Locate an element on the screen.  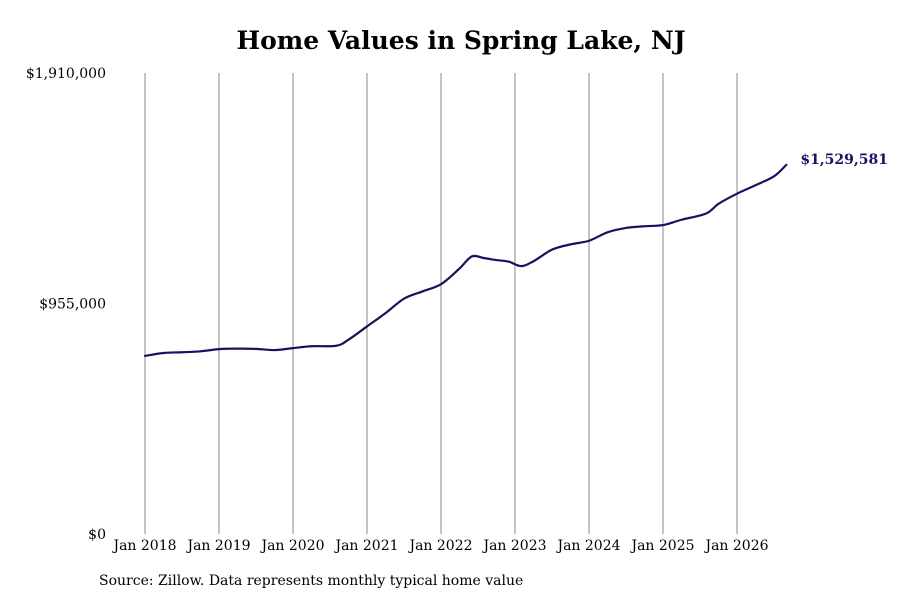
end-value-label: $1,529,581 is located at coordinates (844, 160).